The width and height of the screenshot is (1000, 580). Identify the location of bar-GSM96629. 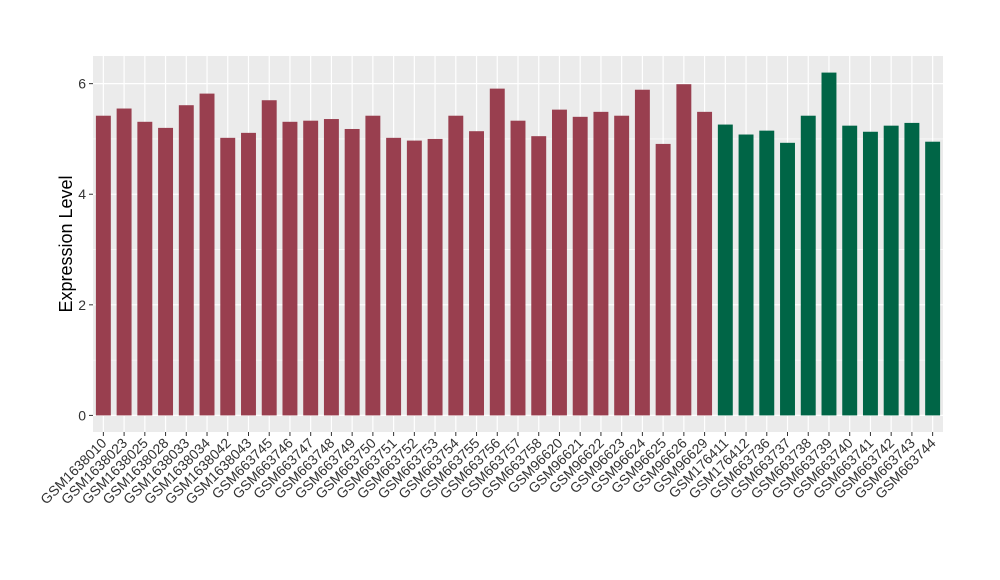
(705, 263).